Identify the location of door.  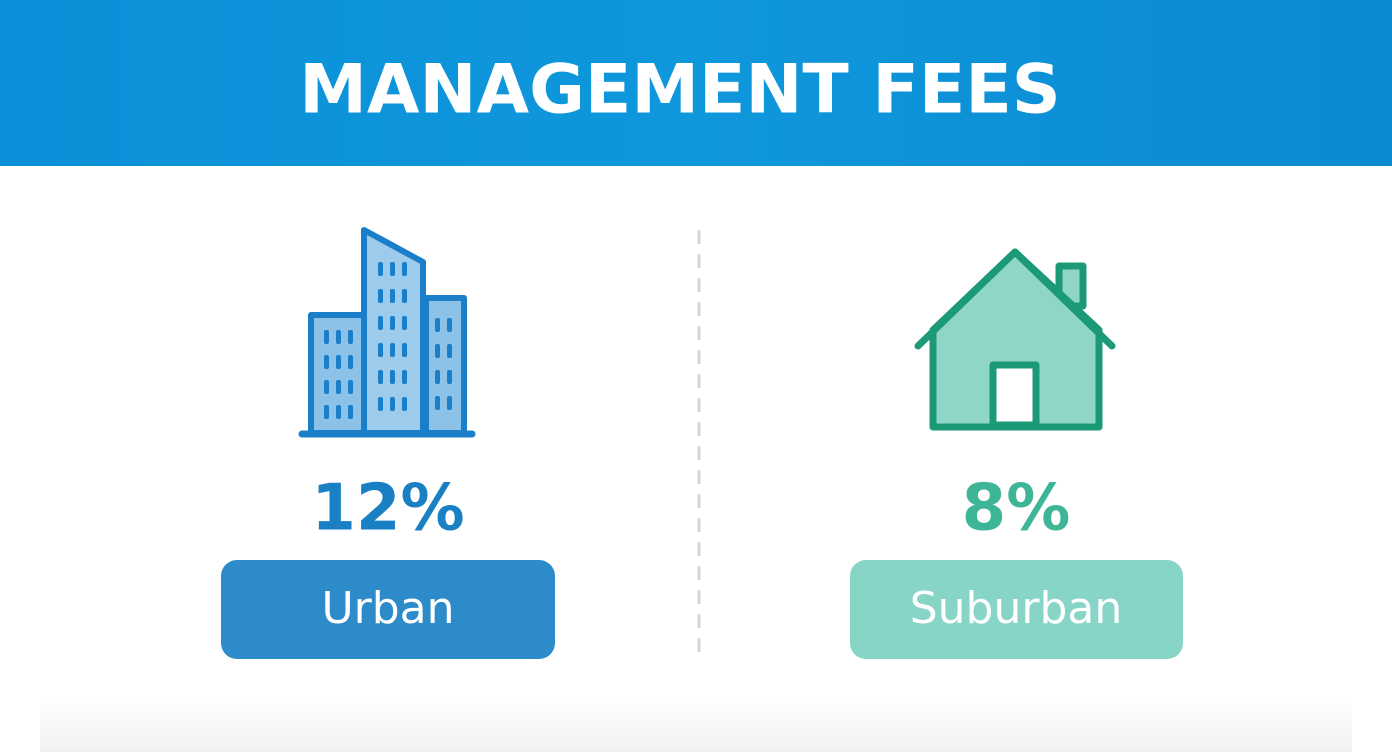
(1014, 395).